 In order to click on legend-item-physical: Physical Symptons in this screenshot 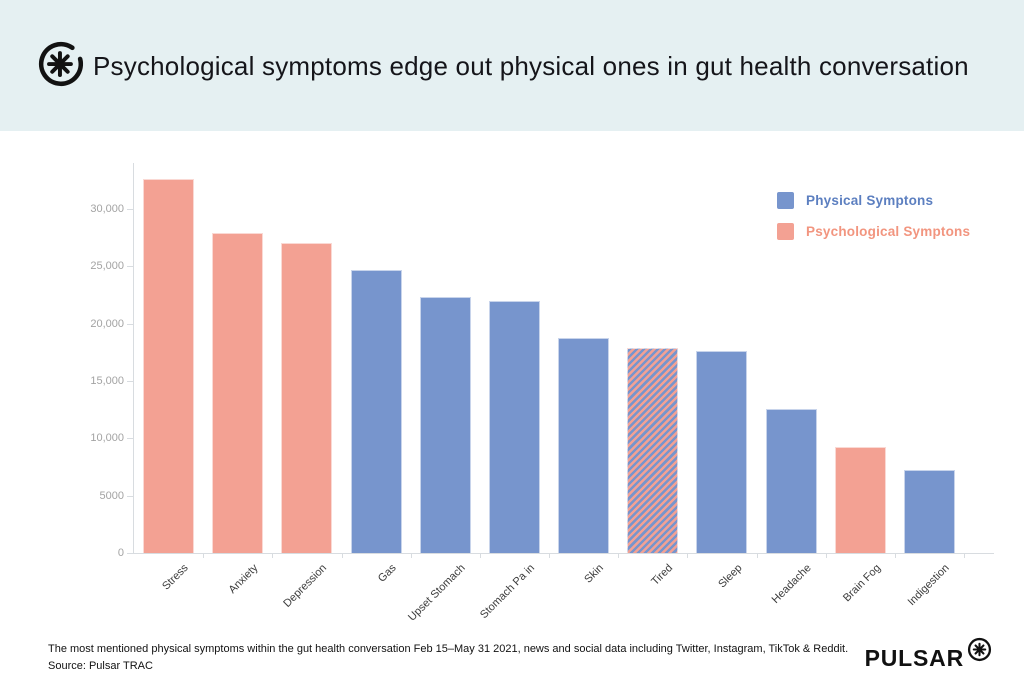, I will do `click(873, 200)`.